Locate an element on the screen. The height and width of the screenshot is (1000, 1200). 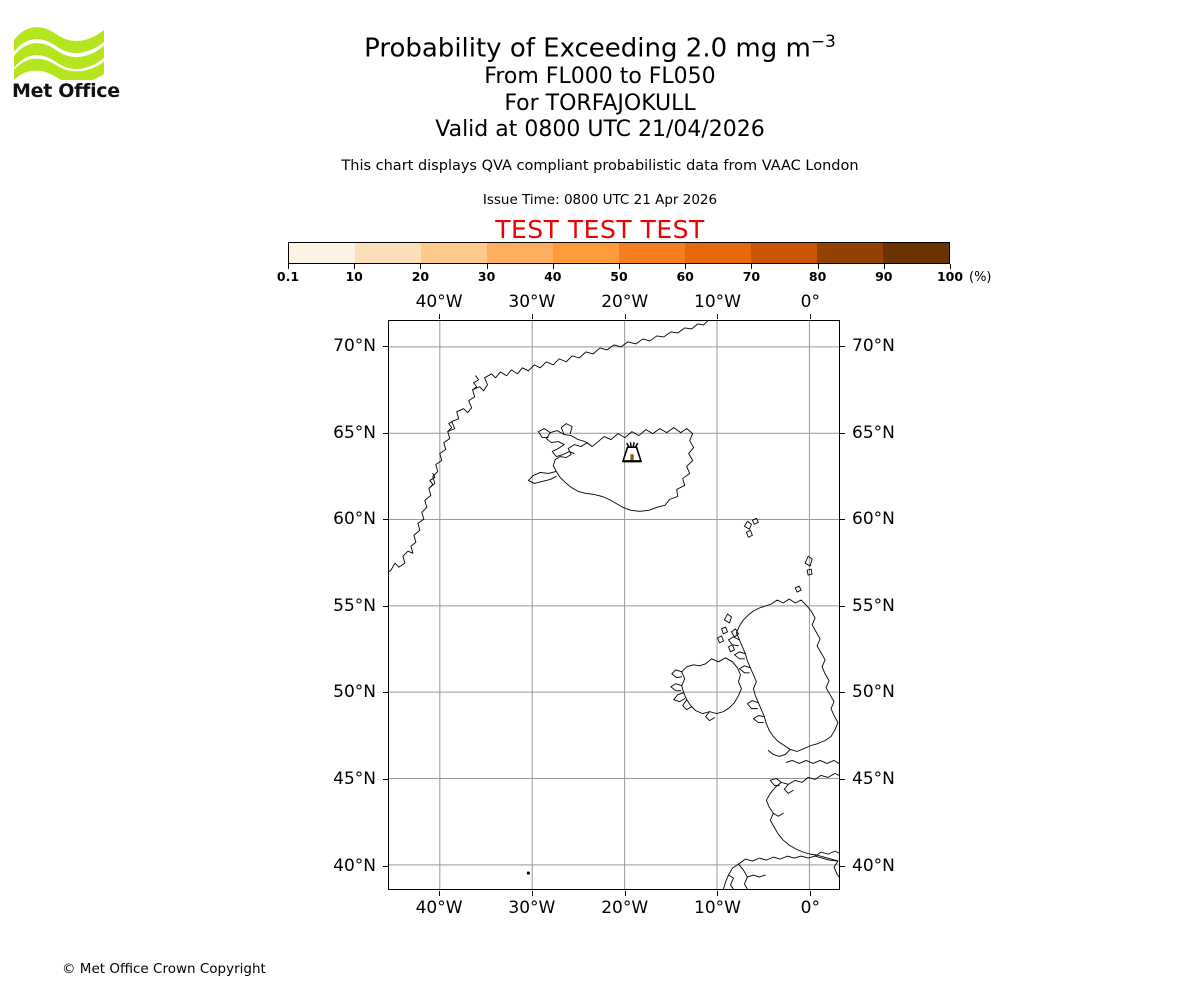
page-title: Probability of Exceeding 2.0 mg m−3 is located at coordinates (600, 45).